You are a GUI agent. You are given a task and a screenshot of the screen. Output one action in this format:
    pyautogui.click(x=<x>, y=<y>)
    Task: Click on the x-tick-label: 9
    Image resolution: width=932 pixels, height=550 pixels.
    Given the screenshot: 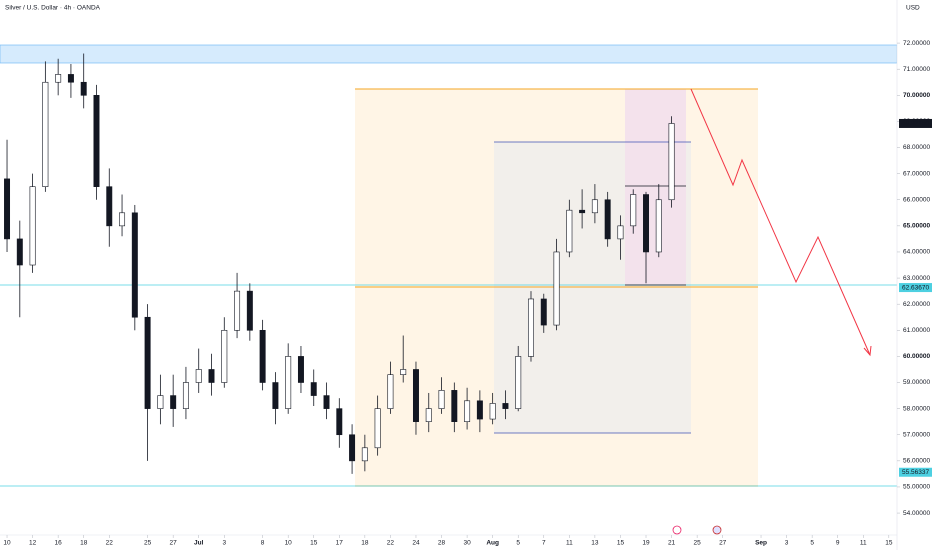 What is the action you would take?
    pyautogui.click(x=838, y=543)
    